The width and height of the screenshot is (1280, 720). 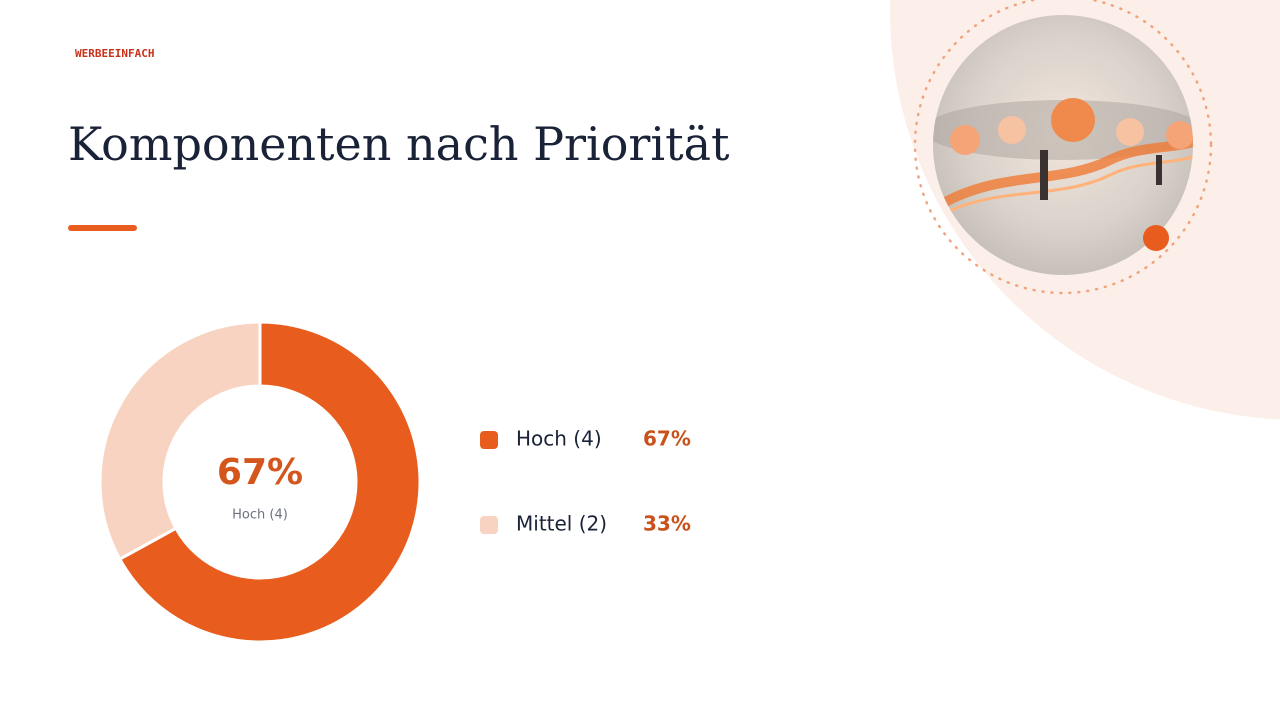 What do you see at coordinates (667, 439) in the screenshot?
I see `legend-value: 67%` at bounding box center [667, 439].